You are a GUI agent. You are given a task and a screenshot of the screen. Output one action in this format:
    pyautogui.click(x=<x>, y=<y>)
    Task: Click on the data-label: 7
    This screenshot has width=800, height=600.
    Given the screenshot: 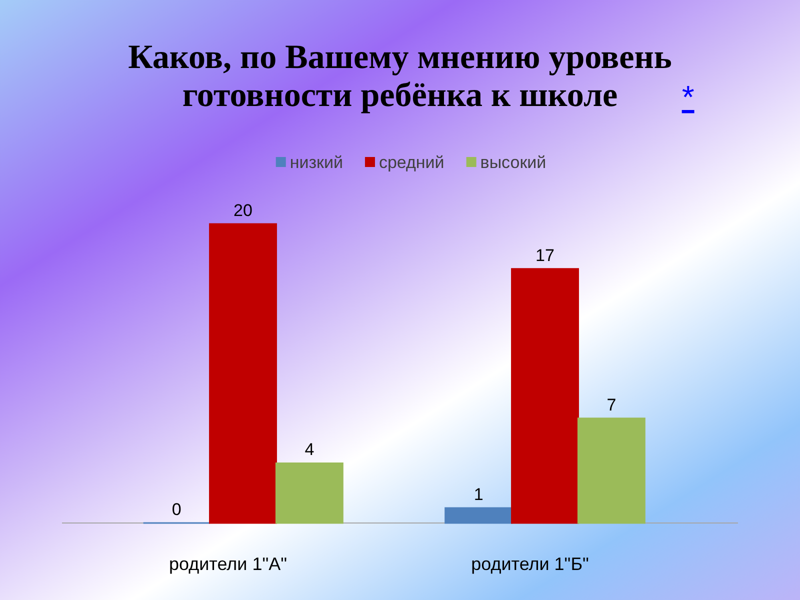 What is the action you would take?
    pyautogui.click(x=611, y=404)
    